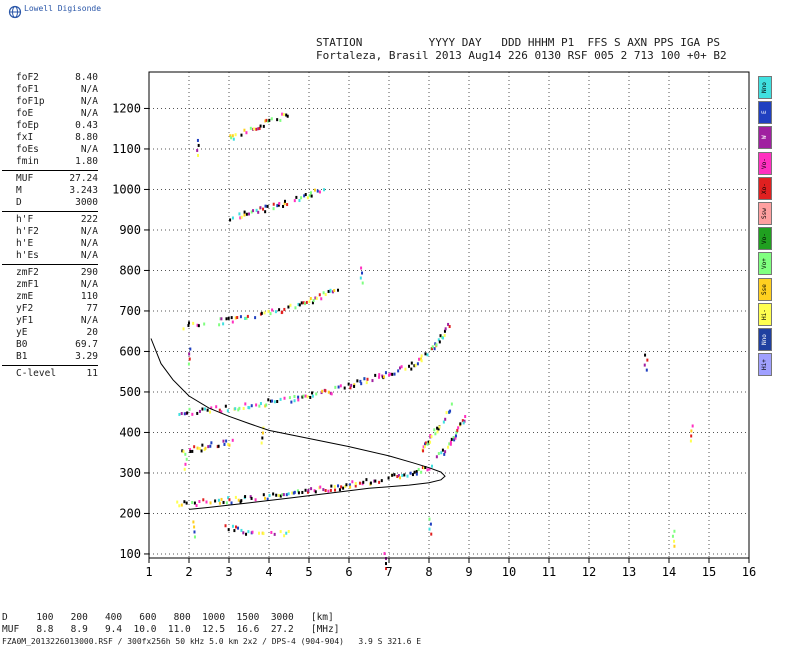  Describe the element at coordinates (50, 138) in the screenshot. I see `param-row: fxI 8.80` at that location.